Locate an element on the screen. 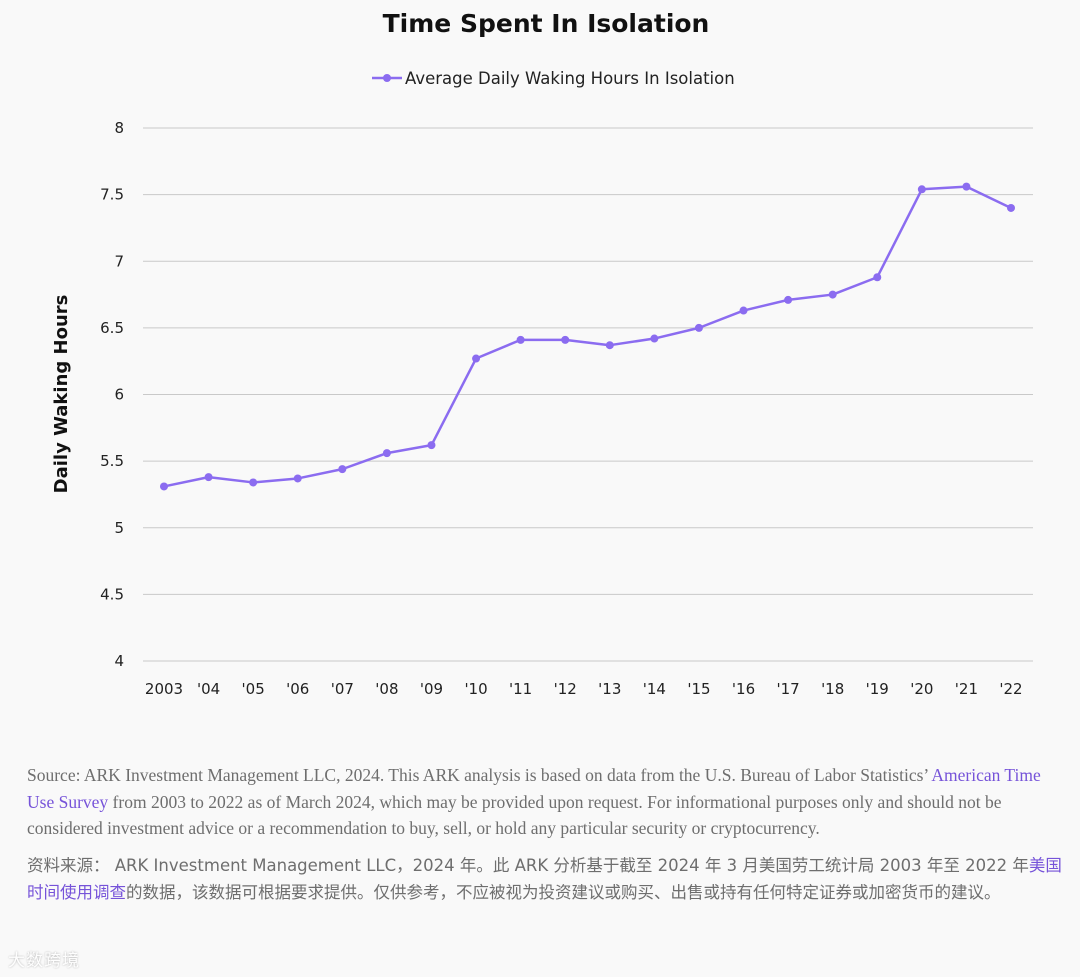 The height and width of the screenshot is (977, 1080). y-axis-label: Daily Waking Hours is located at coordinates (61, 394).